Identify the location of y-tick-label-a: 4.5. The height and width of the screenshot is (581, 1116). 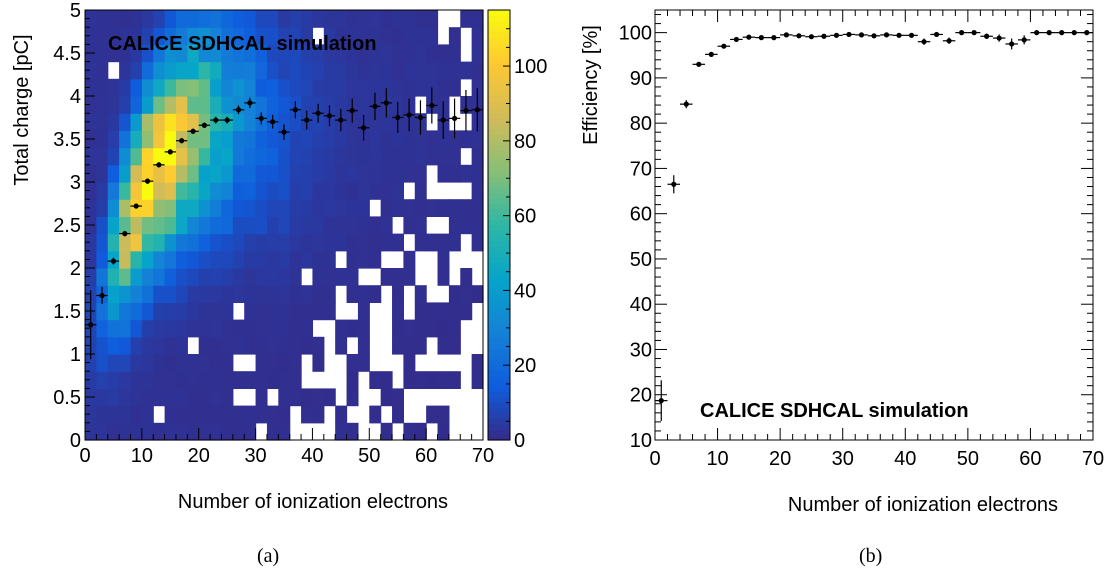
(67, 54).